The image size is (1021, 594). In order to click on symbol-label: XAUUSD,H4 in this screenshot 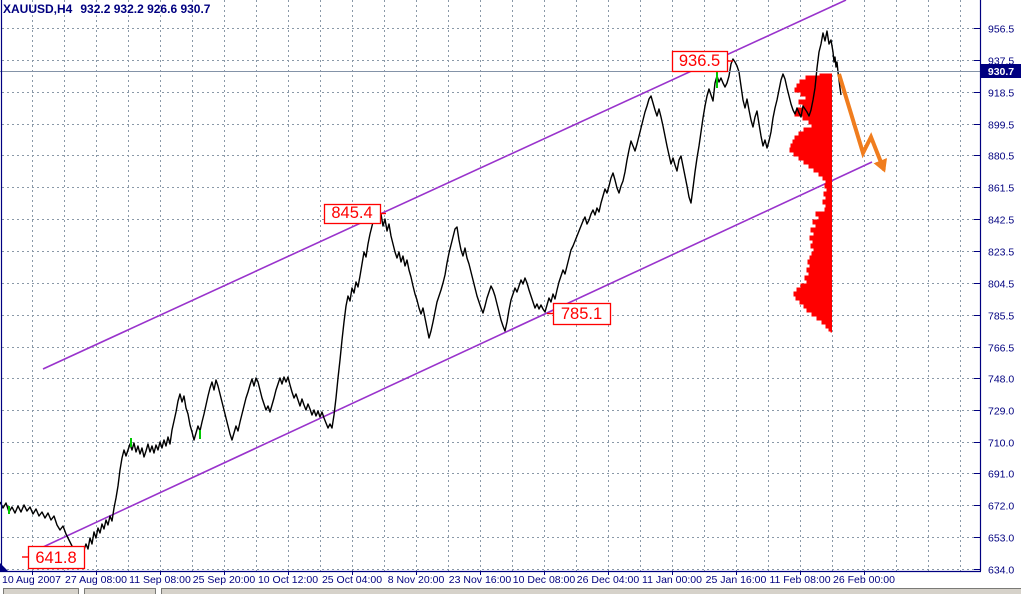, I will do `click(38, 9)`.